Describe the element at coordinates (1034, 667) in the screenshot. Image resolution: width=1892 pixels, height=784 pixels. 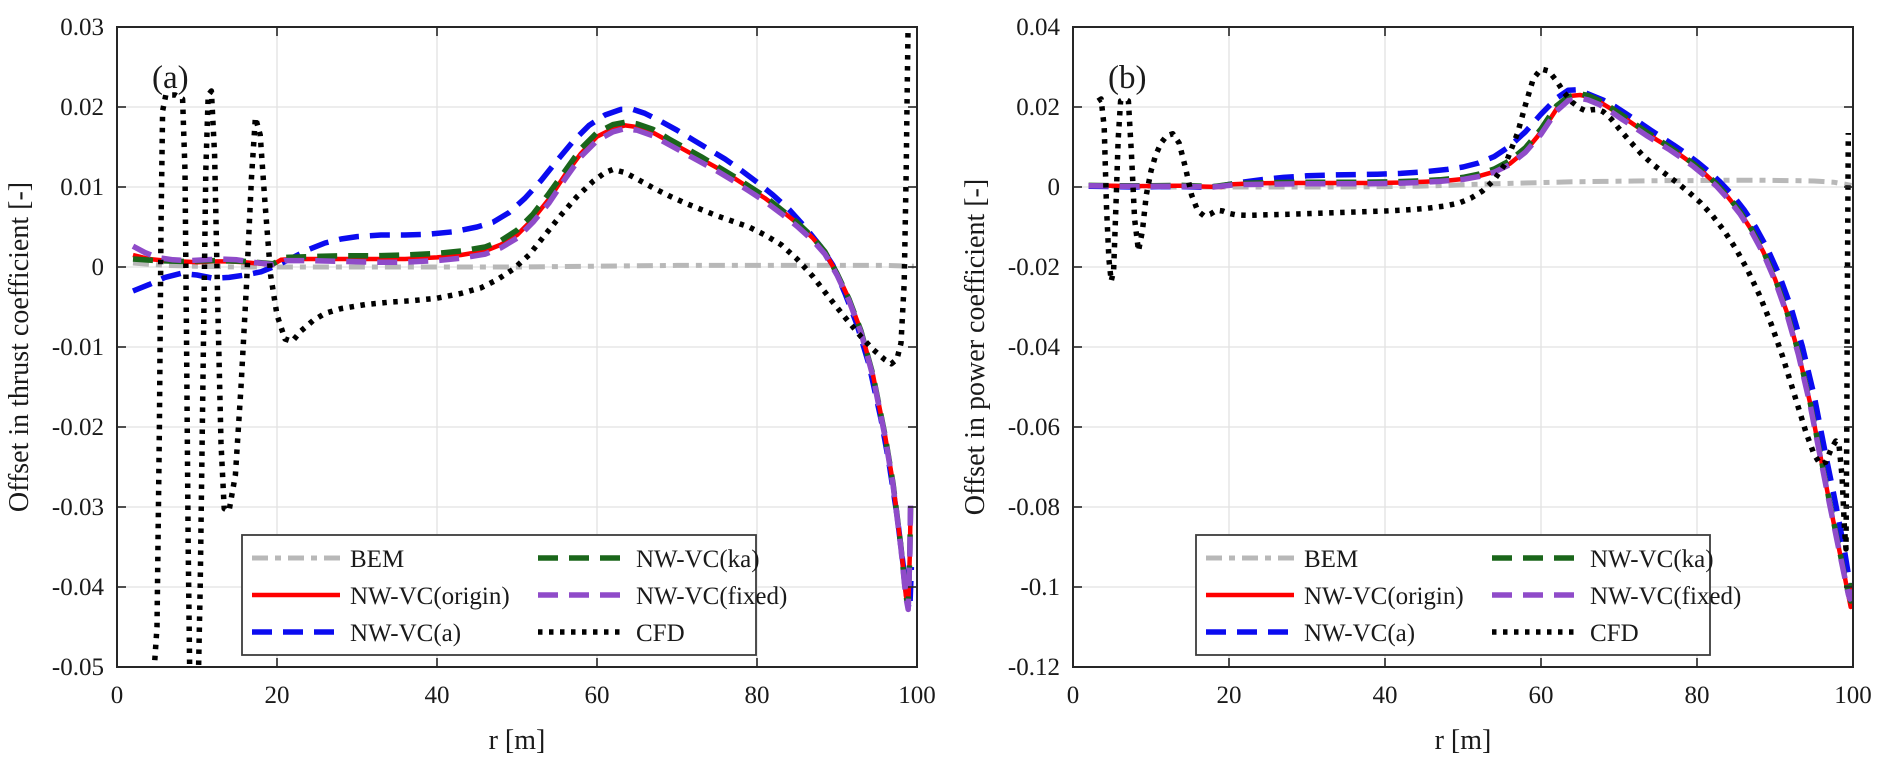
I see `y-tick-label: -0.12` at that location.